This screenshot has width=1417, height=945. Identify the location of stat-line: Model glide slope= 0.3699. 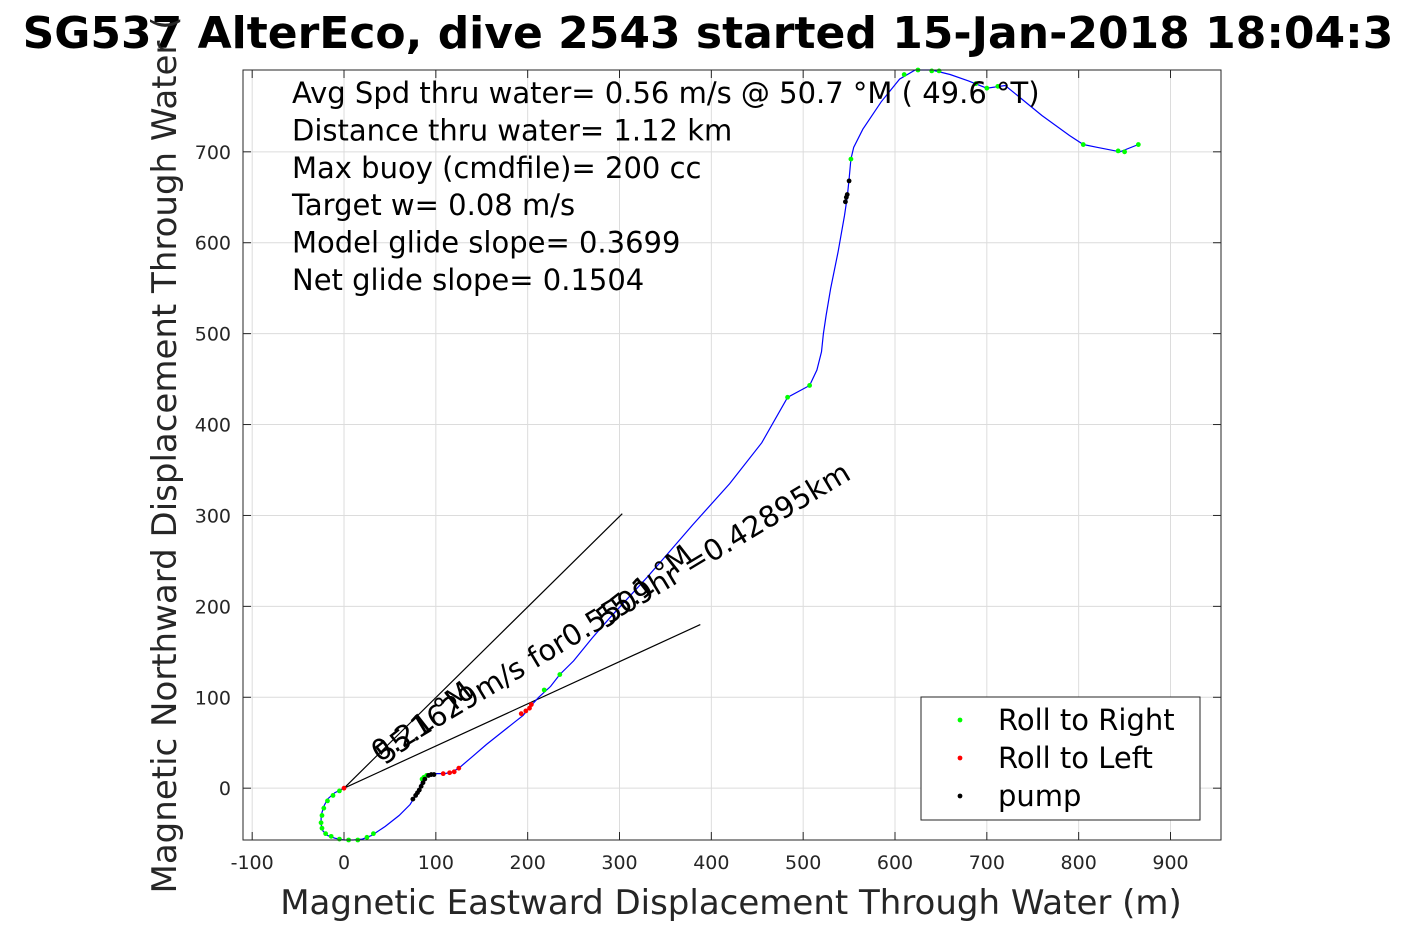
(486, 243).